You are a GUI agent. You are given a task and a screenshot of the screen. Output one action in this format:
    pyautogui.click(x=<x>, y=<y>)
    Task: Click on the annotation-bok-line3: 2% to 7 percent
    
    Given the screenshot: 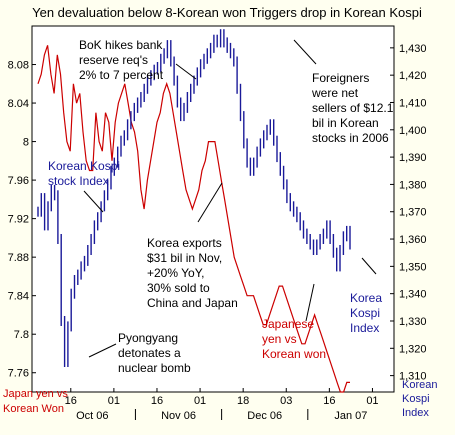 What is the action you would take?
    pyautogui.click(x=121, y=75)
    